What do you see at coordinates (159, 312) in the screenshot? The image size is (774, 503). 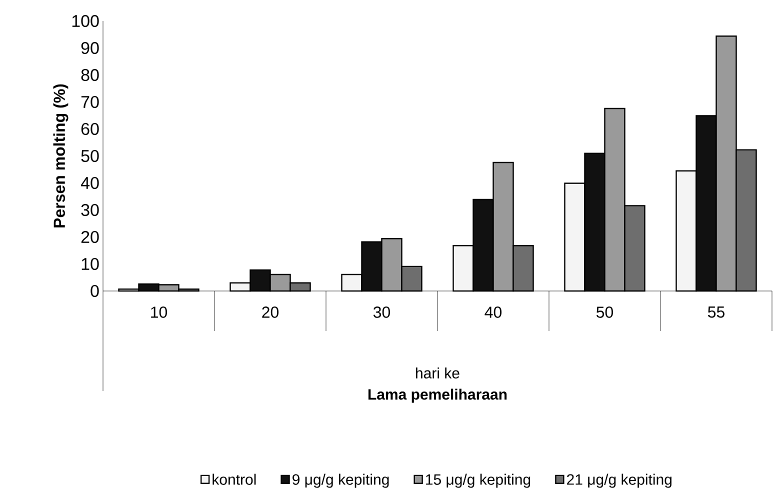 I see `x-tick-label: 10` at bounding box center [159, 312].